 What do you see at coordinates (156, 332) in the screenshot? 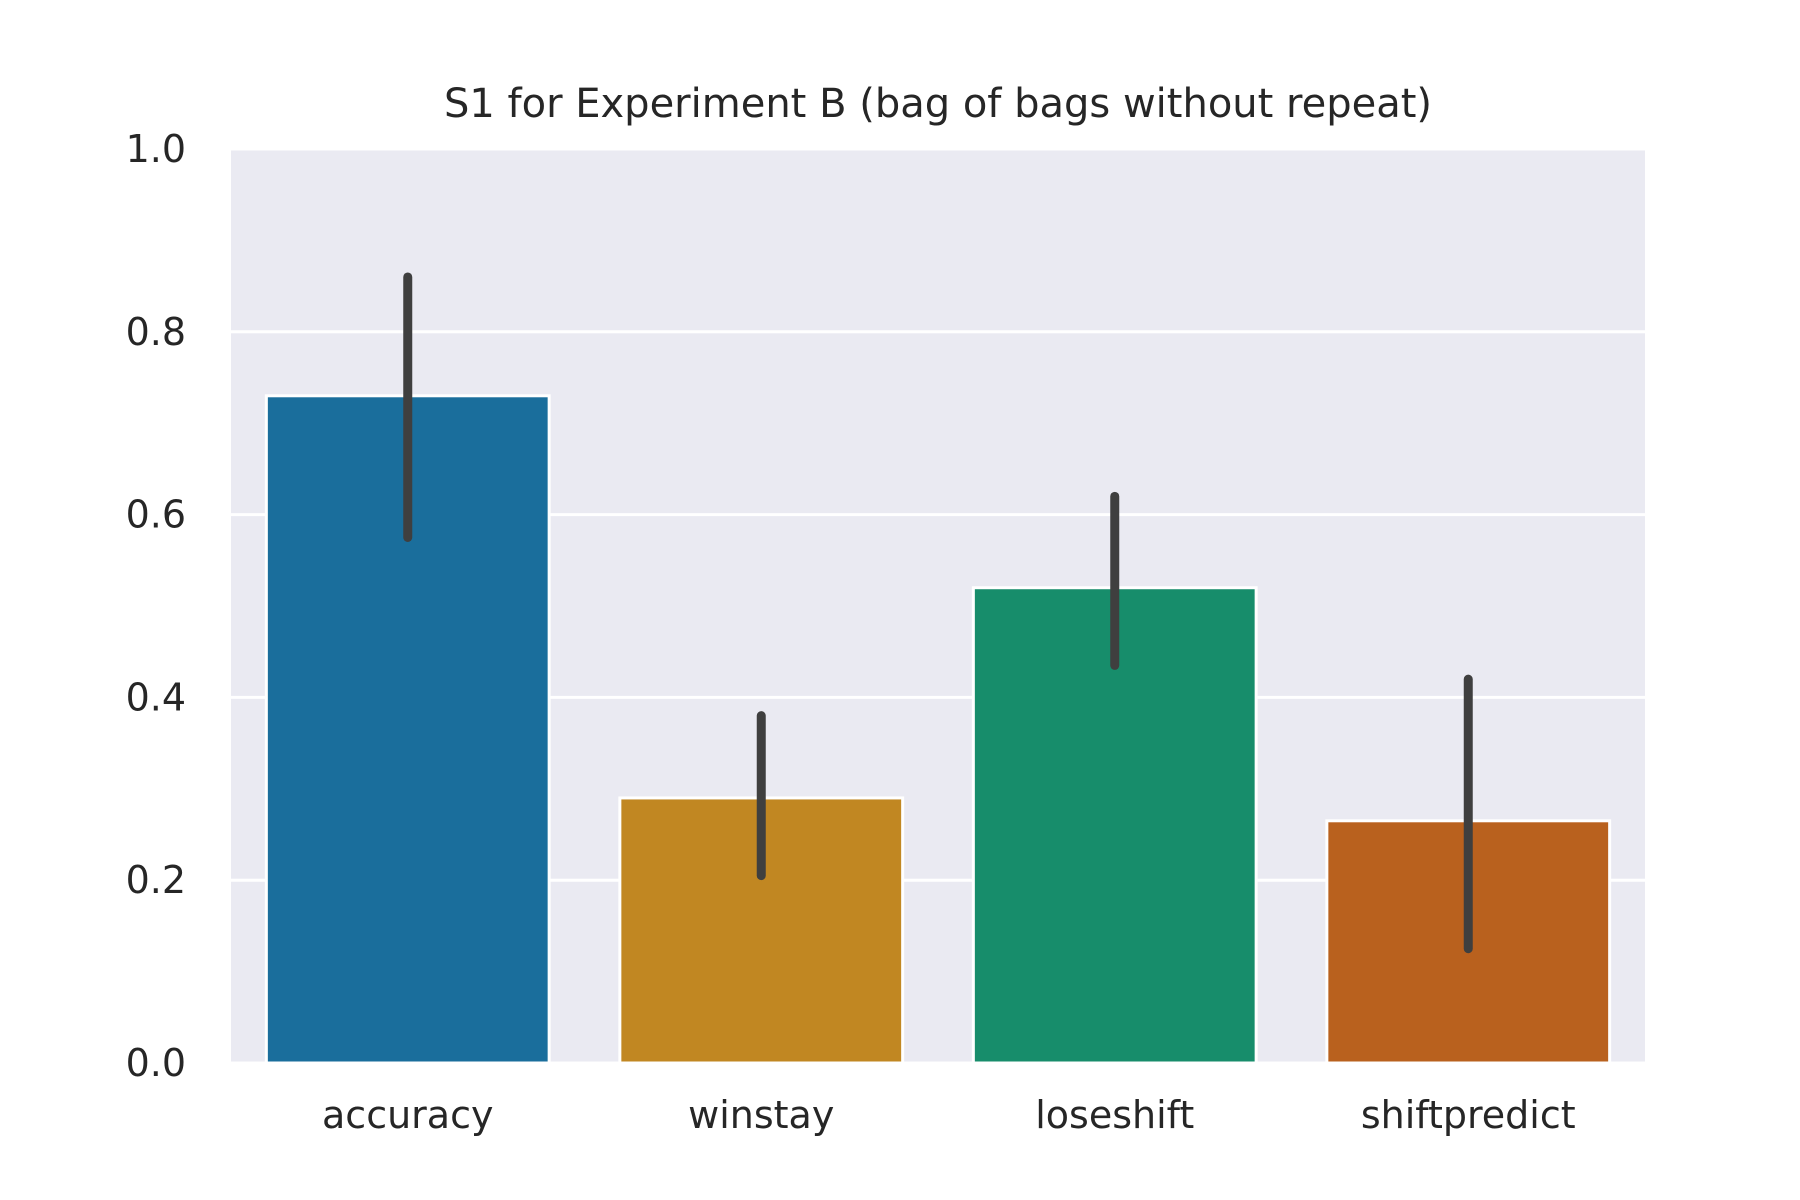
I see `y-tick-label: 0.8` at bounding box center [156, 332].